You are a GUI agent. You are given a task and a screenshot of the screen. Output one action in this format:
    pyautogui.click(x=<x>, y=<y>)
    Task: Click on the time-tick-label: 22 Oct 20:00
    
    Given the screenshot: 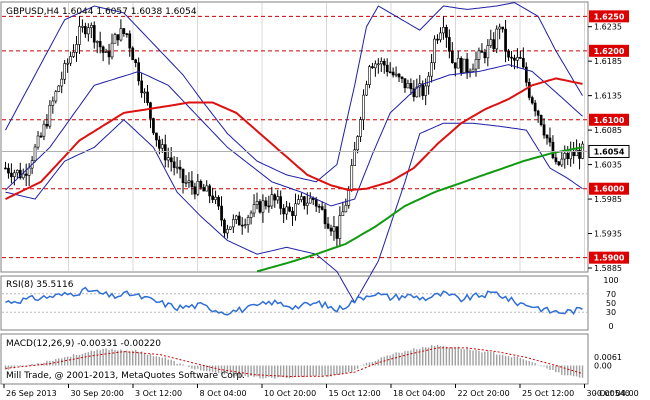 What is the action you would take?
    pyautogui.click(x=484, y=393)
    